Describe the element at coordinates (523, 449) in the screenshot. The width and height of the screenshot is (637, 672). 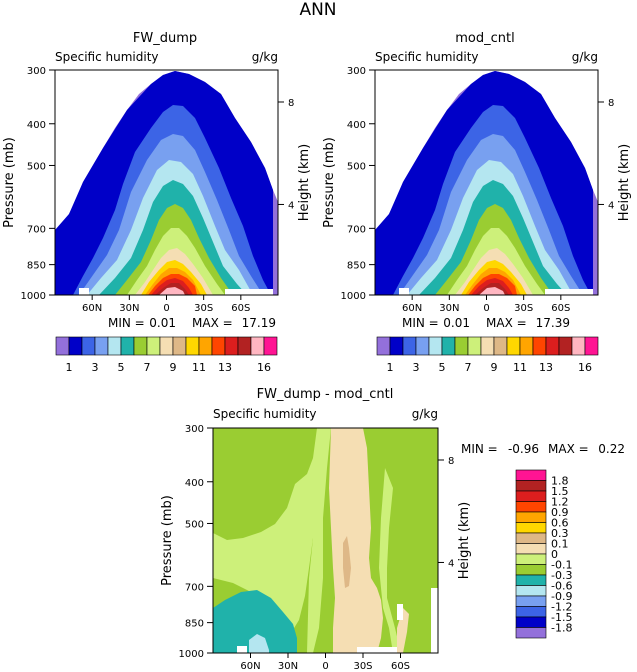
I see `min-value: -0.96` at that location.